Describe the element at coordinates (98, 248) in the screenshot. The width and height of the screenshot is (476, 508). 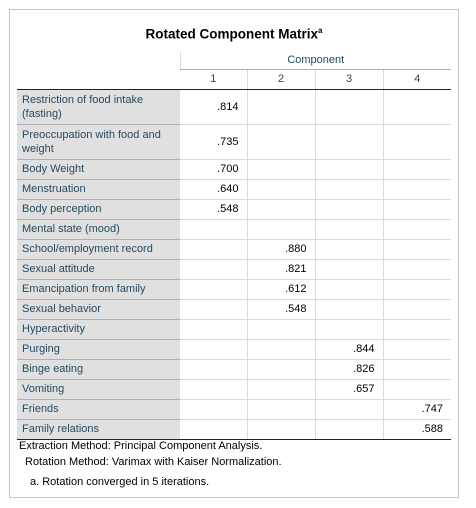
I see `row-label: School/employment record` at that location.